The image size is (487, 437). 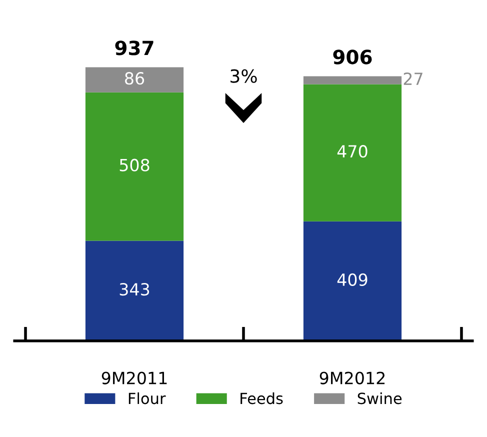 I want to click on data-label: 27, so click(x=413, y=78).